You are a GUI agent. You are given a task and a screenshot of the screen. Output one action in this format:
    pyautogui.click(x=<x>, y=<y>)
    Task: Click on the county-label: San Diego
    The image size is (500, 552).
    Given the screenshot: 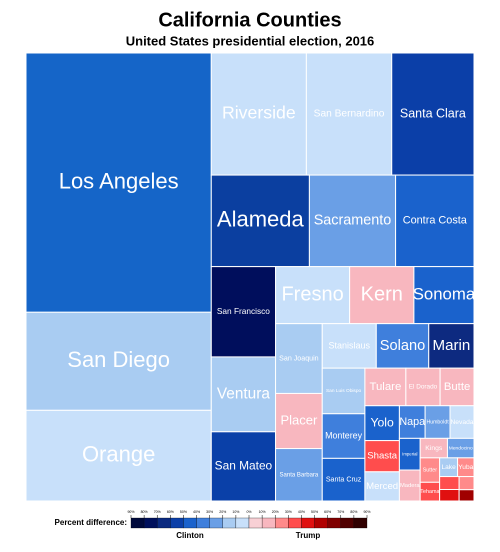 What is the action you would take?
    pyautogui.click(x=118, y=359)
    